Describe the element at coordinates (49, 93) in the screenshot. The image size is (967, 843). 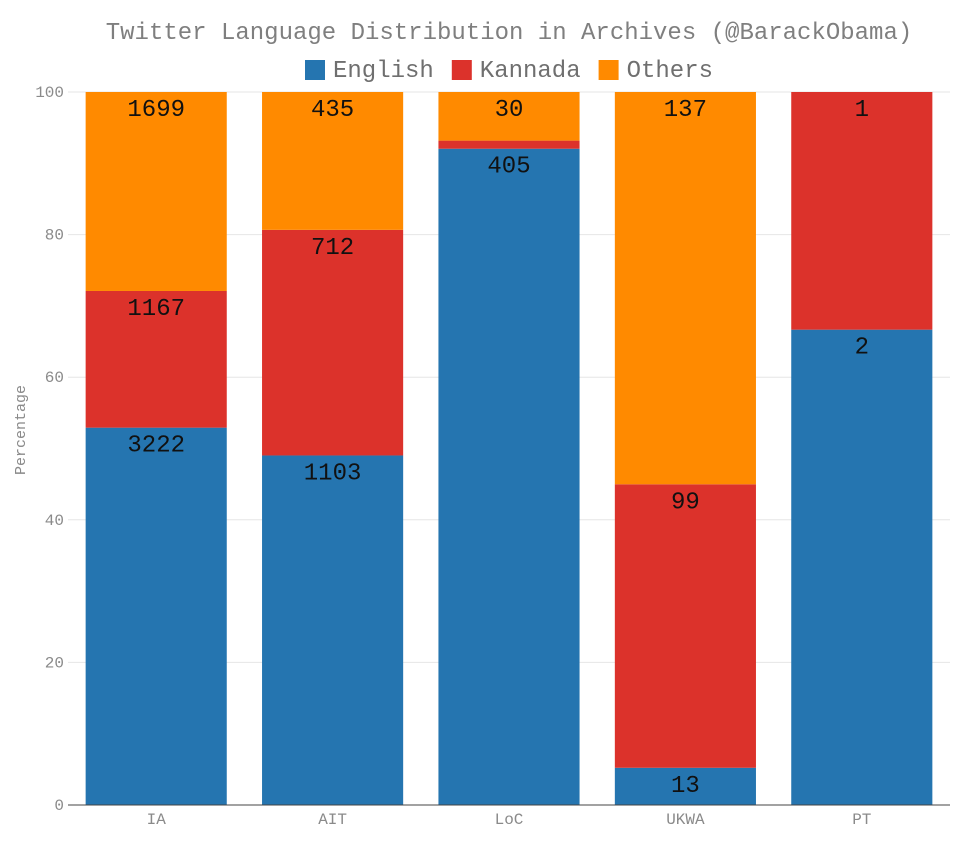
I see `y-tick-label: 100` at that location.